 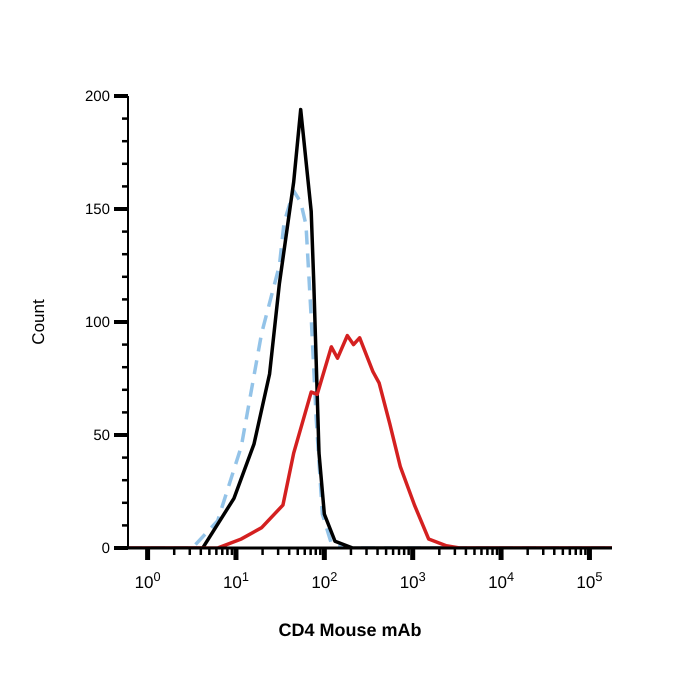 What do you see at coordinates (501, 580) in the screenshot?
I see `x-tick-label: 10$^{4}$` at bounding box center [501, 580].